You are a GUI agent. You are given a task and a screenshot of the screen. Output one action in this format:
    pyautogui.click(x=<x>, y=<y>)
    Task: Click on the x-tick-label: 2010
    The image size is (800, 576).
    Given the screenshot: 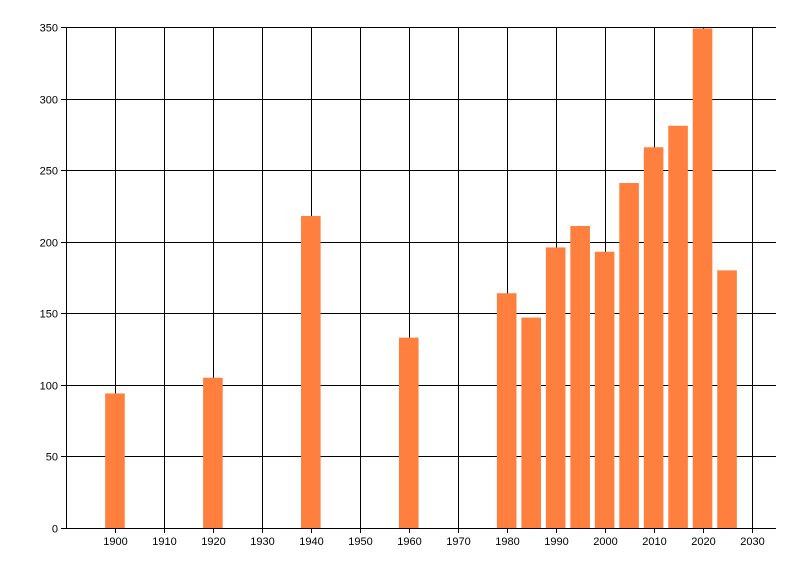 What is the action you would take?
    pyautogui.click(x=654, y=542)
    